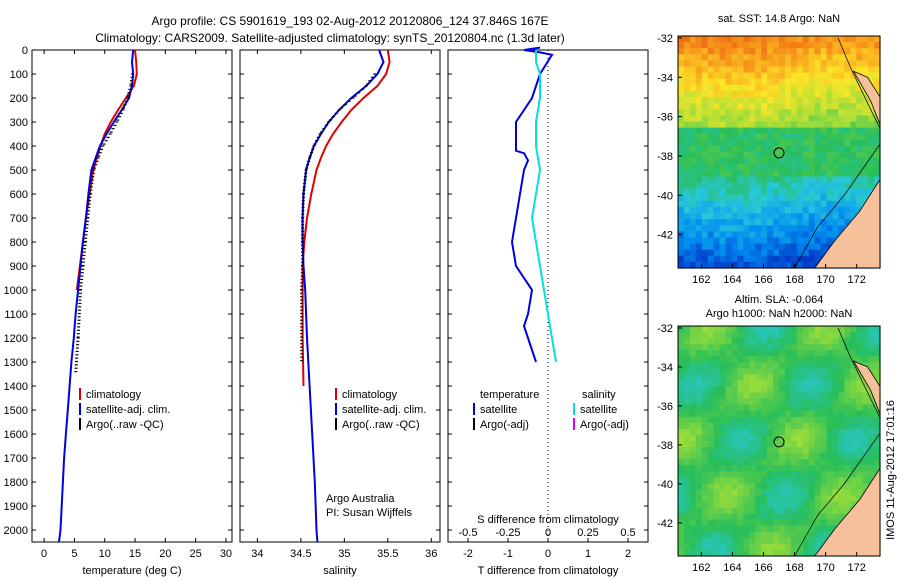  I want to click on legend-label: Argo(-adj), so click(504, 425).